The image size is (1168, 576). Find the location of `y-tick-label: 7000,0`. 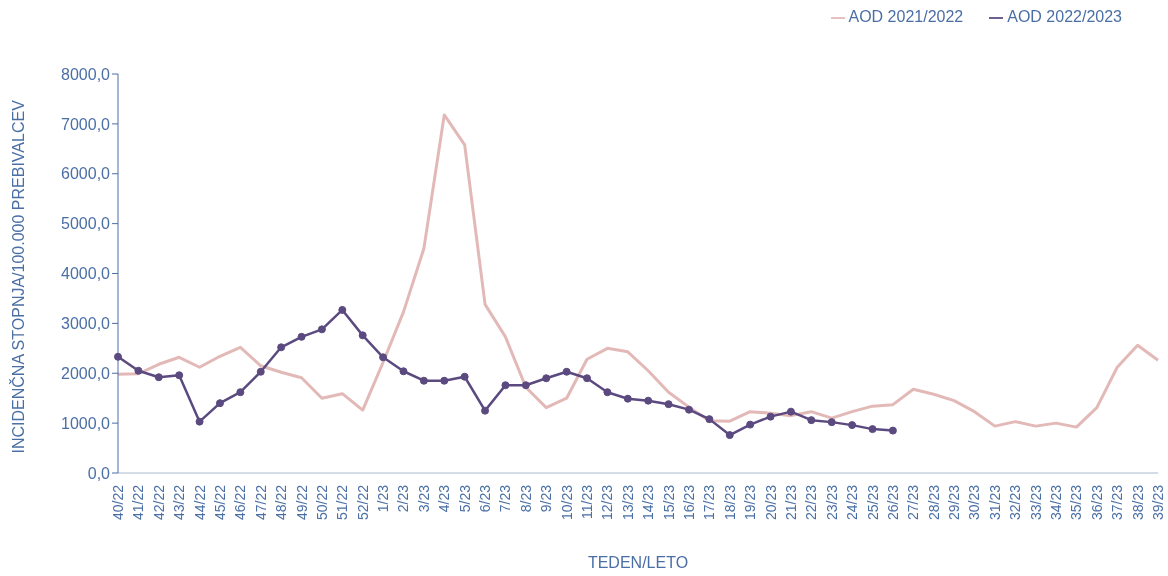

y-tick-label: 7000,0 is located at coordinates (86, 124).